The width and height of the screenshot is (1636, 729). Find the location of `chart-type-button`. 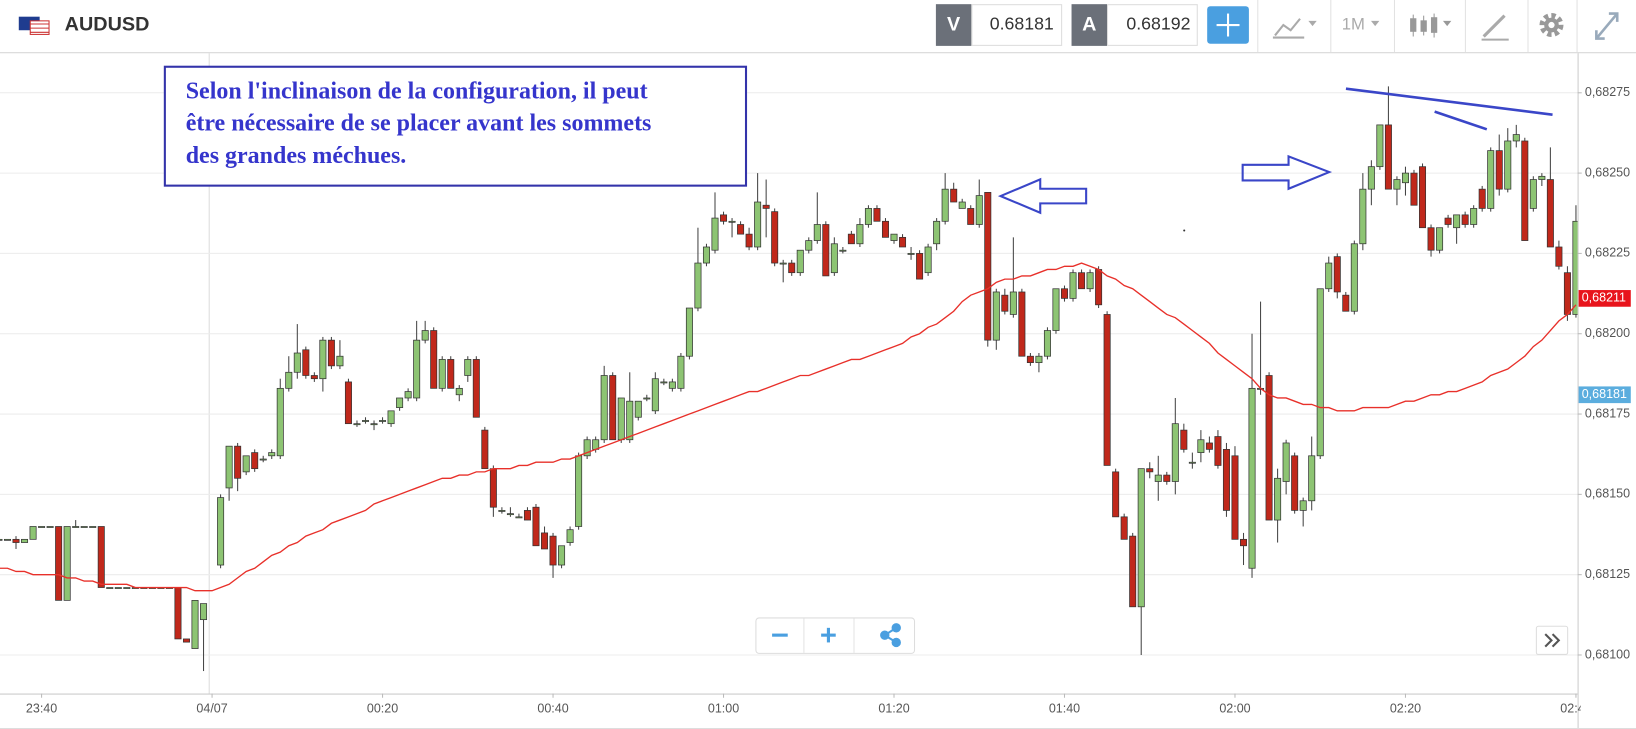

chart-type-button is located at coordinates (1294, 28).